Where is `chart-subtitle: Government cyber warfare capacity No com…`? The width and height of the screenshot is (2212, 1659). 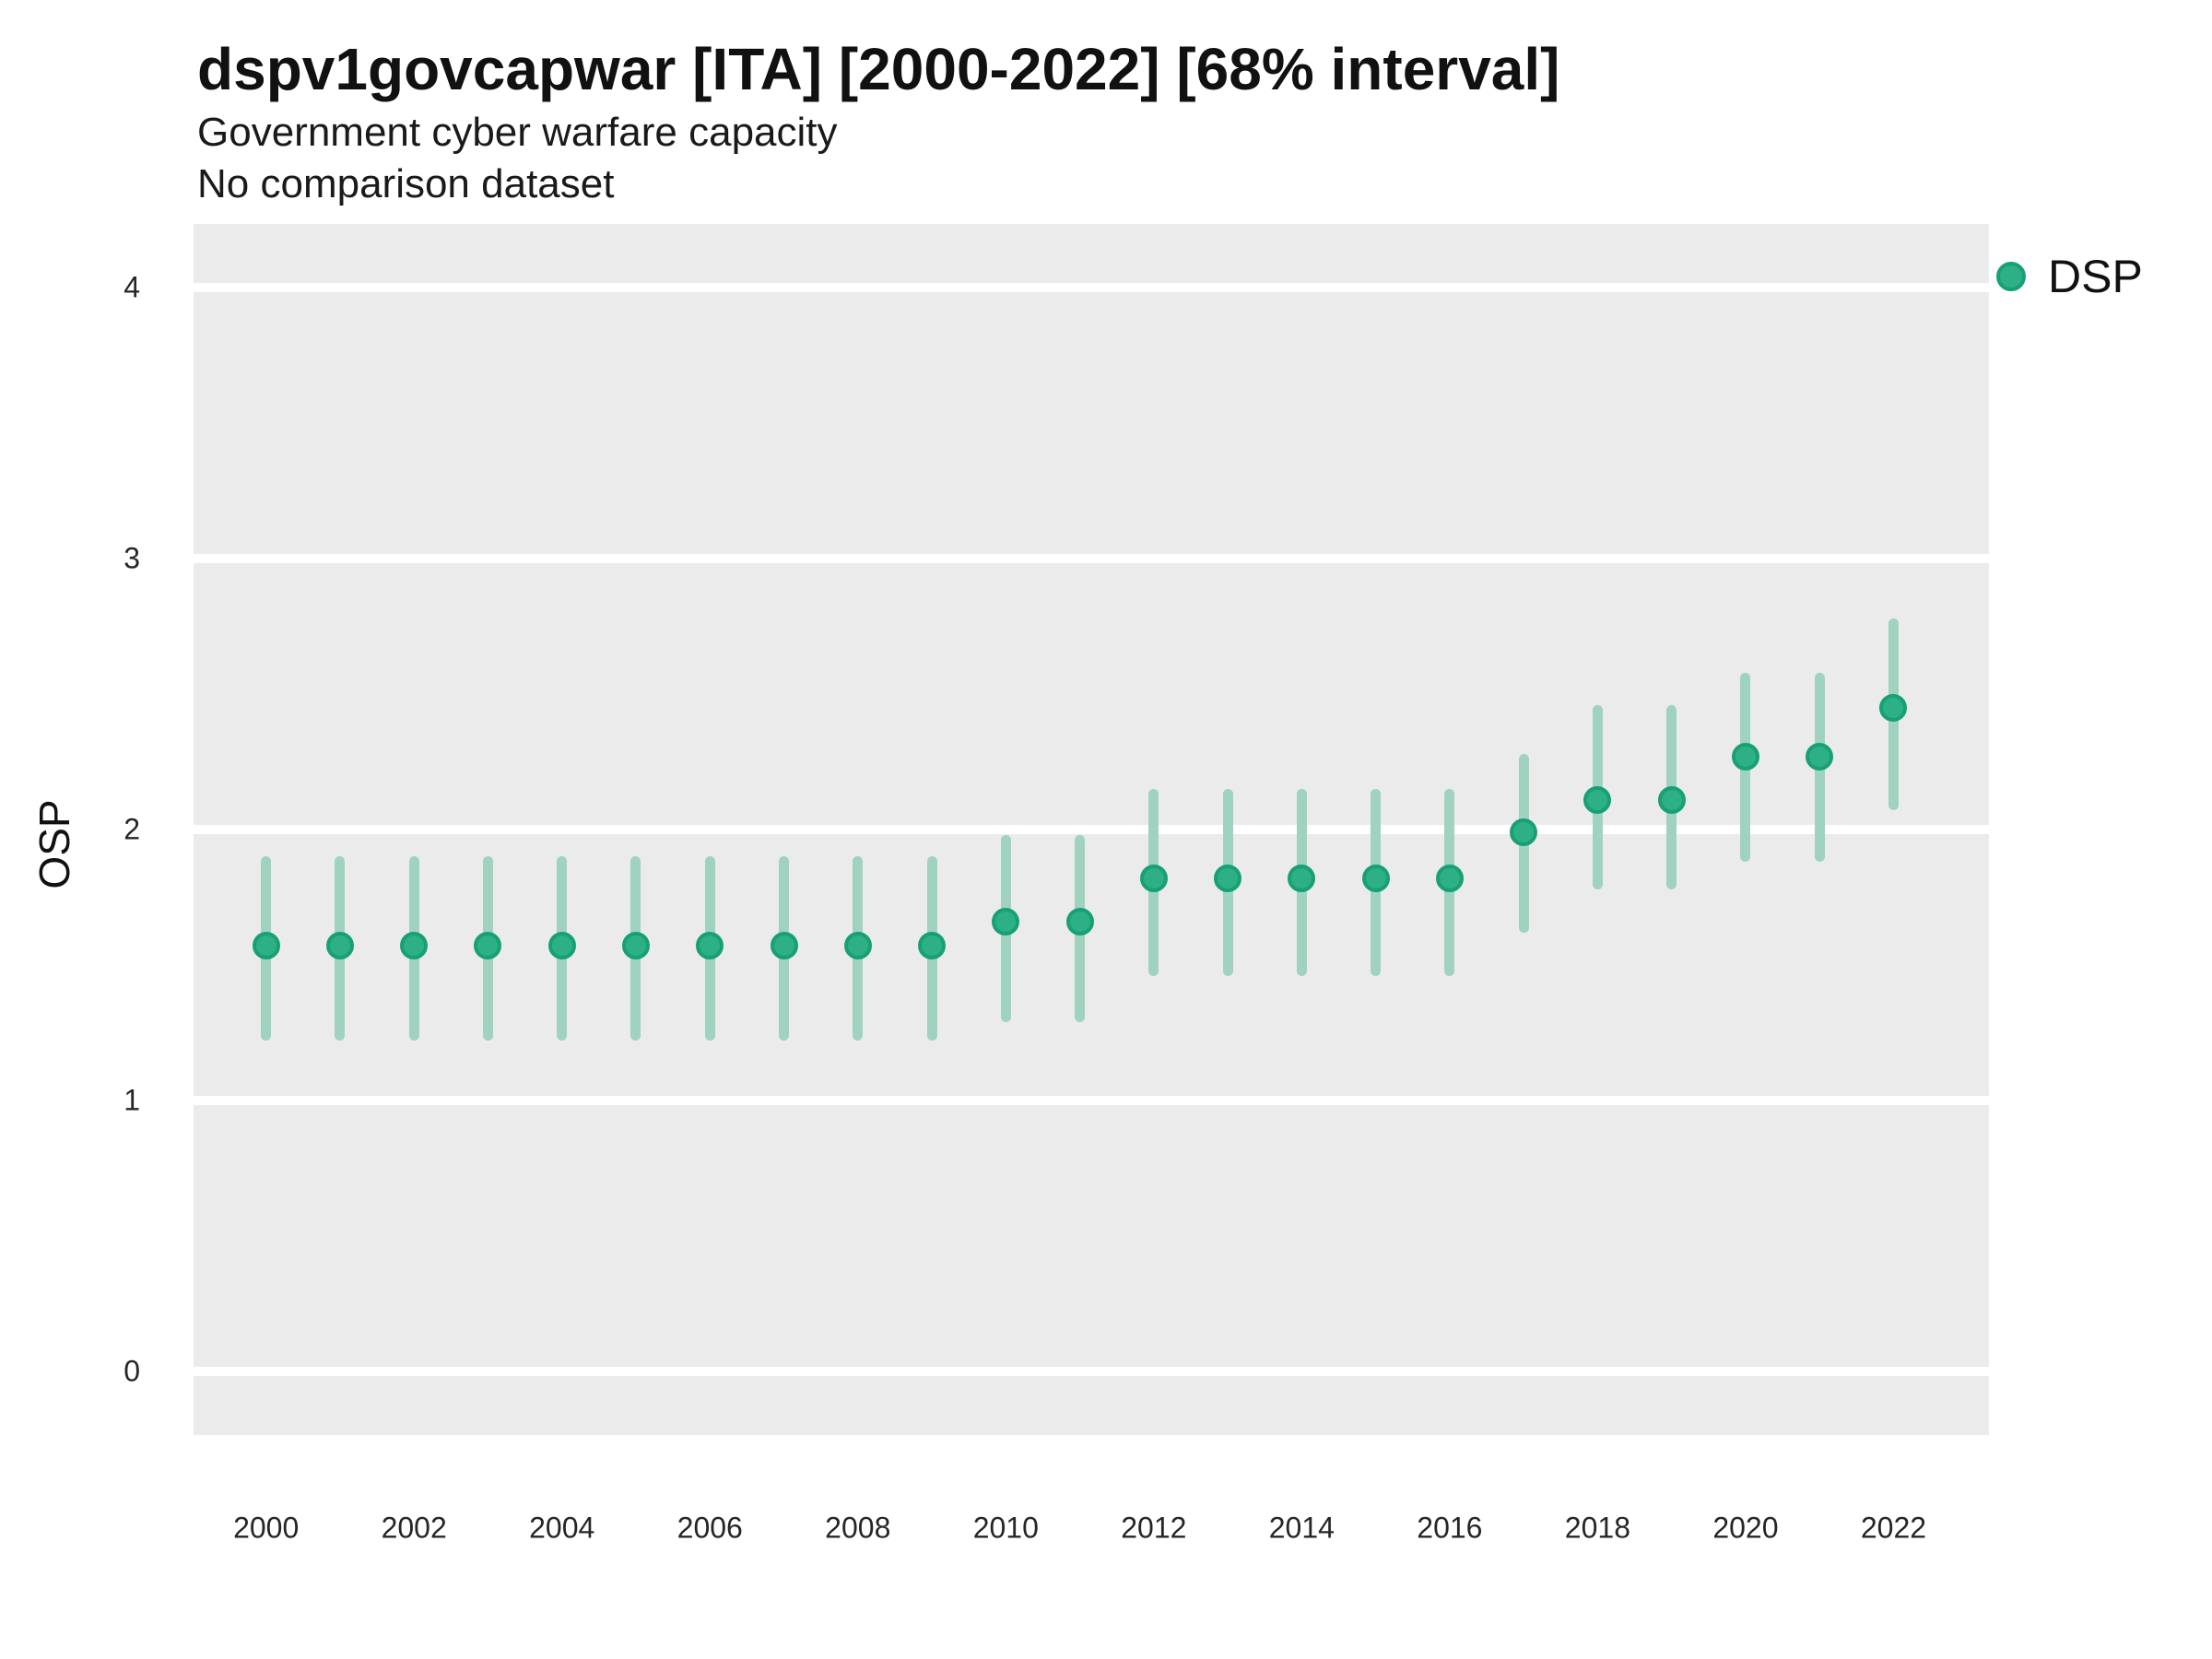
chart-subtitle: Government cyber warfare capacity No com… is located at coordinates (517, 158).